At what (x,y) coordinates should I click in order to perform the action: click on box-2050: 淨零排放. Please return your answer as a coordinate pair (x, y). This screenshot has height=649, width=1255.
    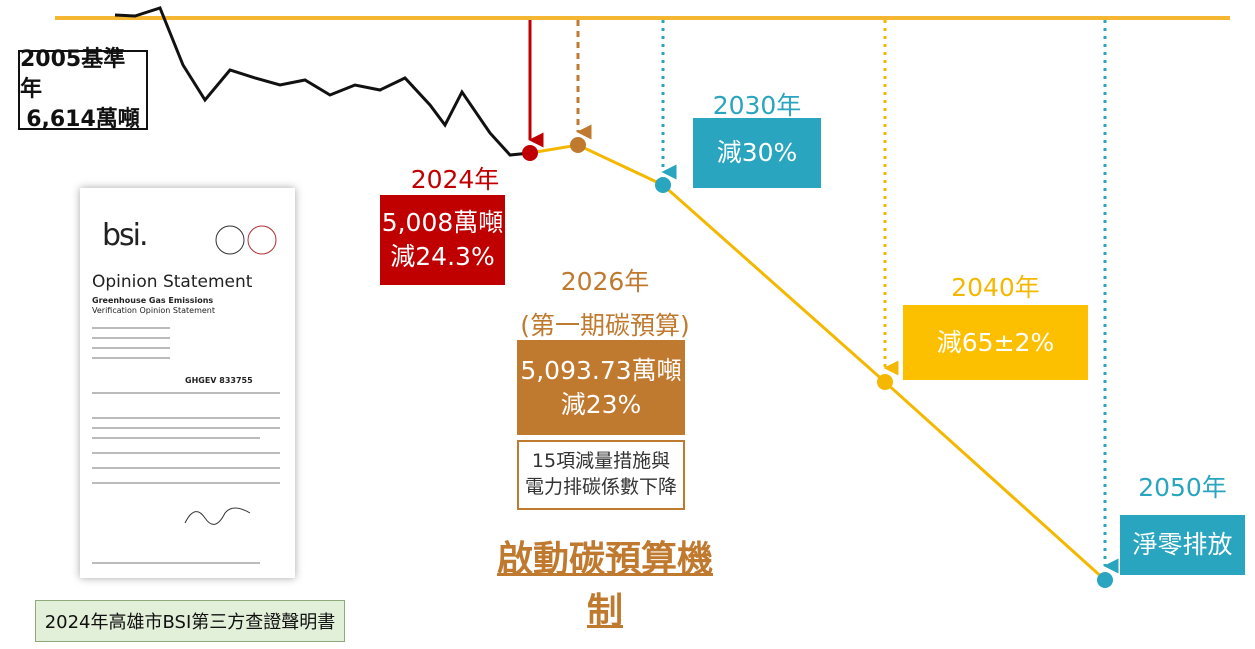
    Looking at the image, I should click on (1182, 545).